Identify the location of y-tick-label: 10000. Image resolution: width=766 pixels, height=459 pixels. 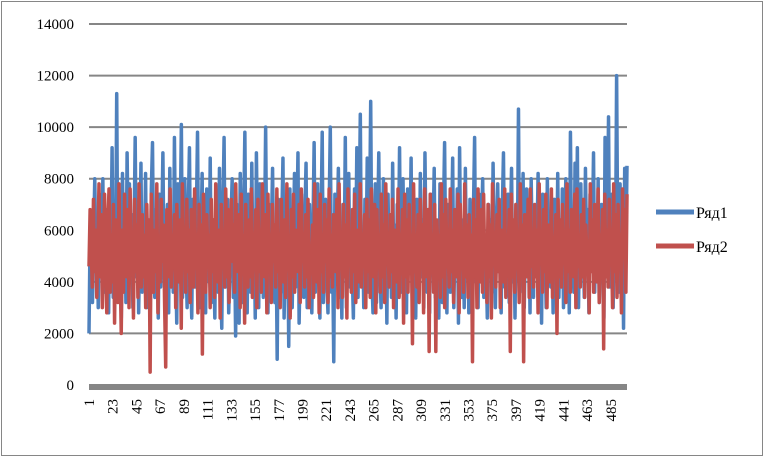
(56, 128).